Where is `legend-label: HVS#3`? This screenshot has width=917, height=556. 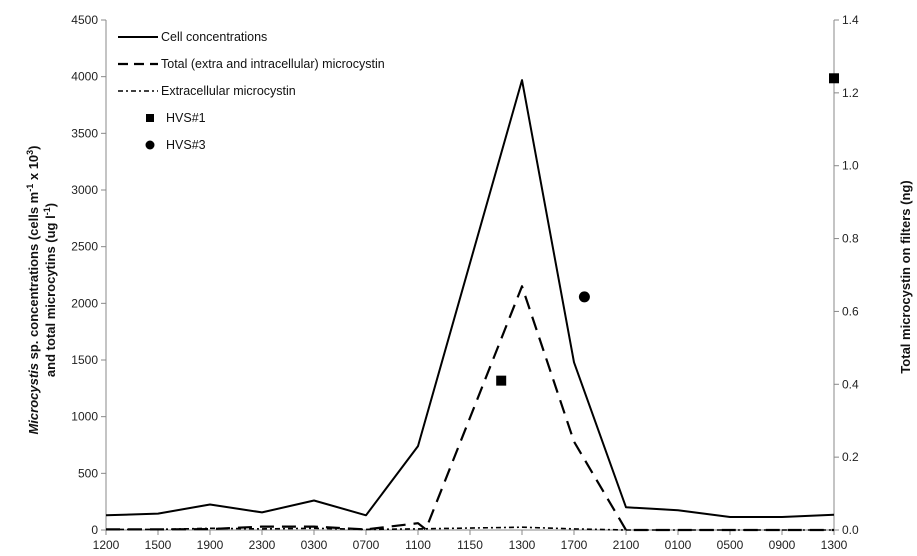
legend-label: HVS#3 is located at coordinates (186, 145).